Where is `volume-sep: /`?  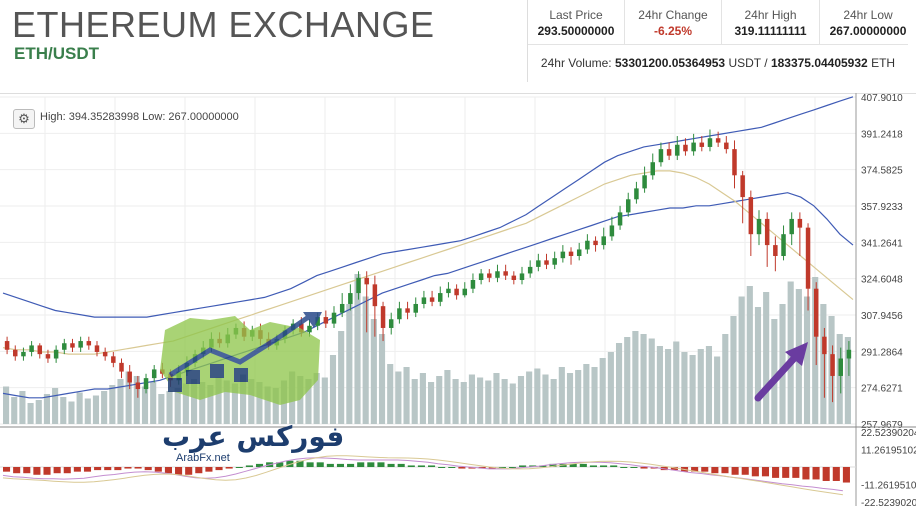
volume-sep: / is located at coordinates (766, 63).